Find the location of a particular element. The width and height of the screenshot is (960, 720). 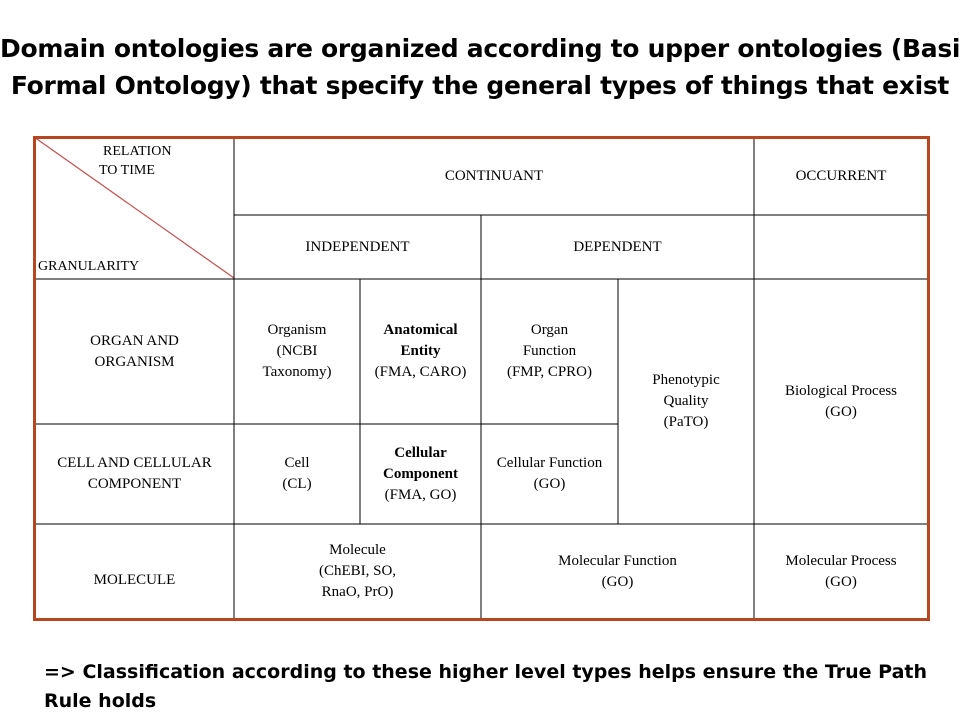

molecule-line-2: (ChEBI, SO, is located at coordinates (357, 571).